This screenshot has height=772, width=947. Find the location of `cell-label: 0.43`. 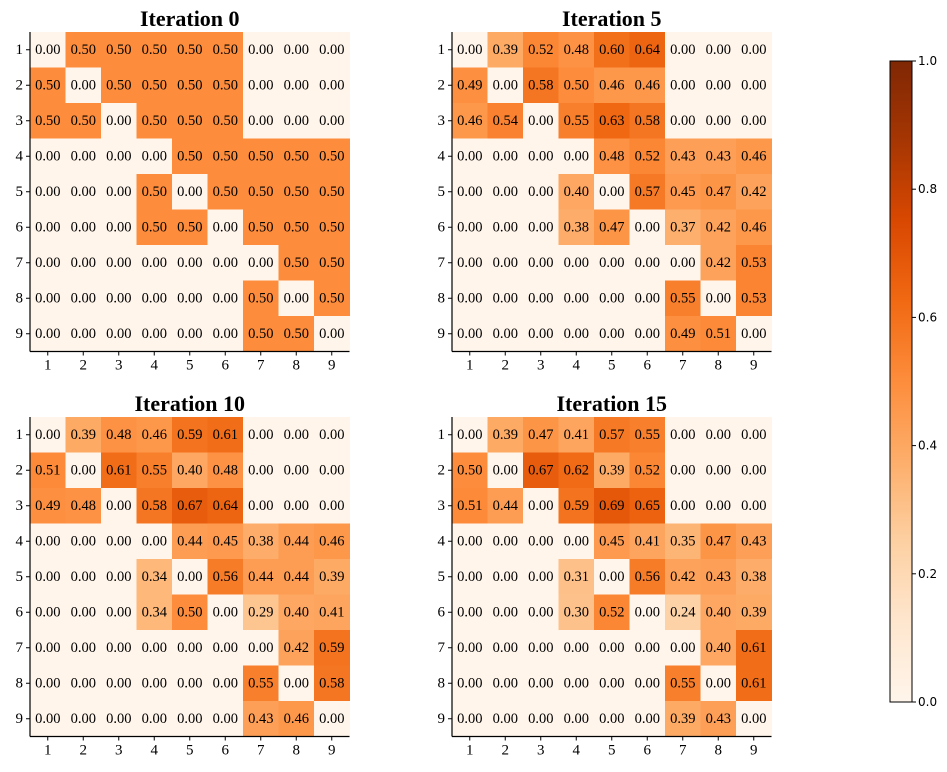

cell-label: 0.43 is located at coordinates (260, 719).